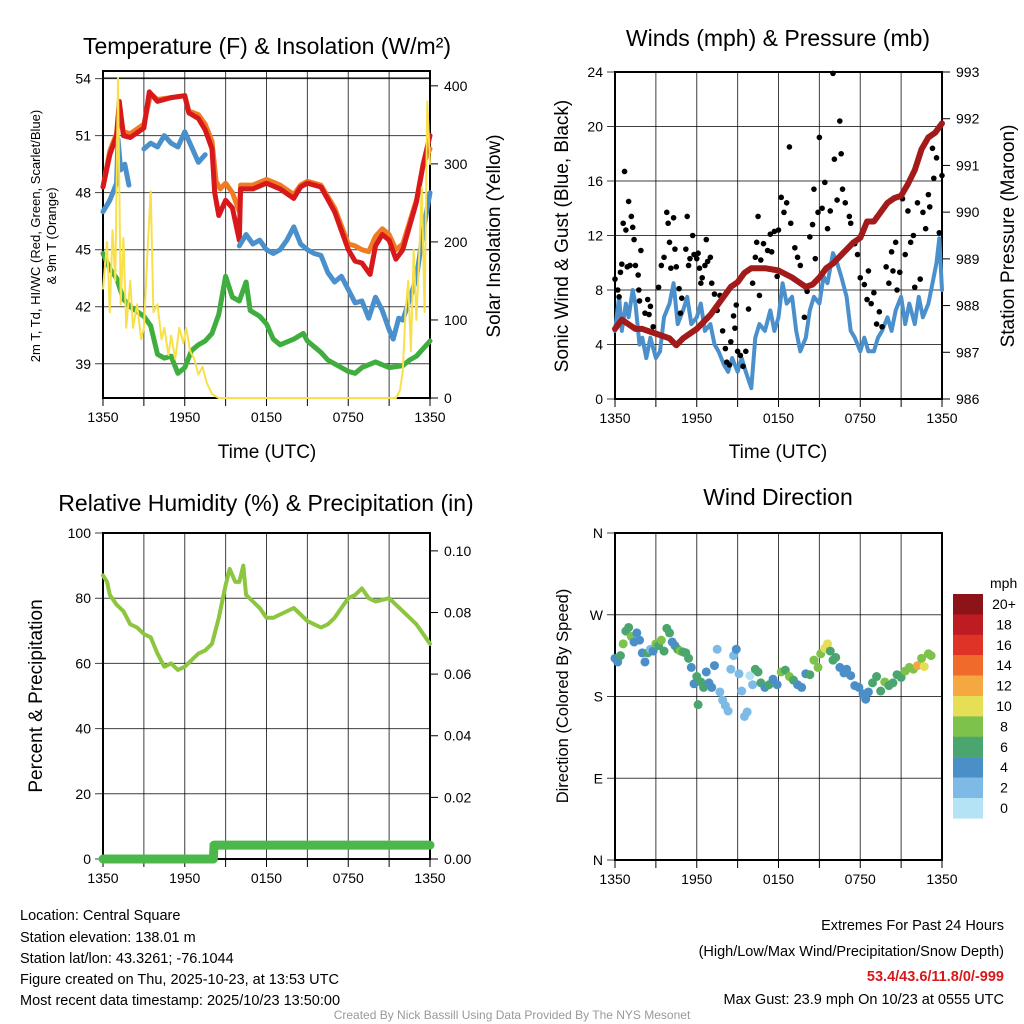  Describe the element at coordinates (457, 736) in the screenshot. I see `right-tick-label: 0.04` at that location.